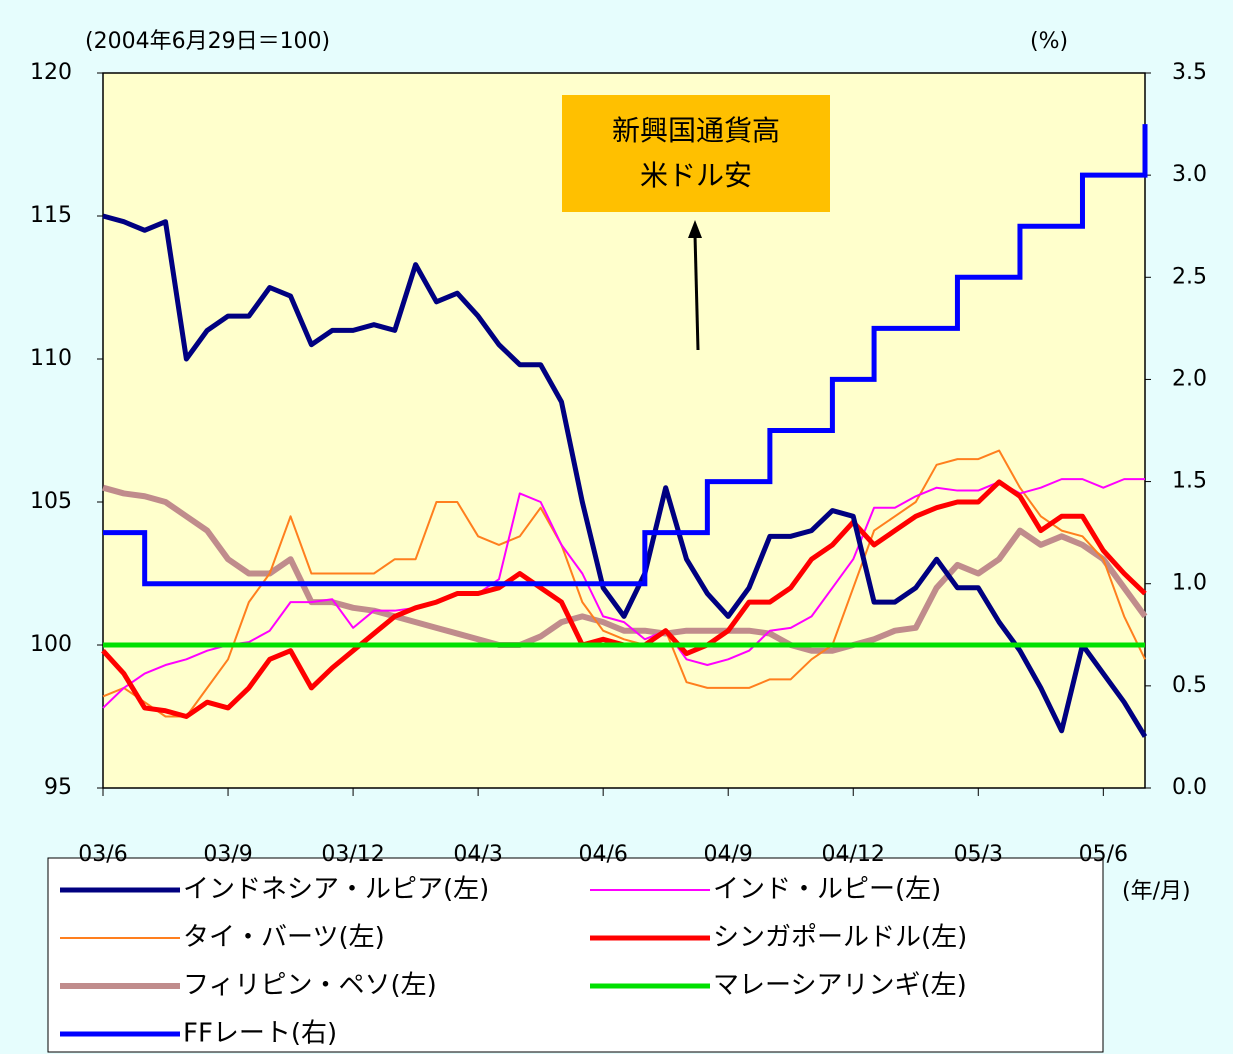 This screenshot has width=1233, height=1054. Describe the element at coordinates (840, 986) in the screenshot. I see `legend-label: マレーシアリンギ(左)` at that location.